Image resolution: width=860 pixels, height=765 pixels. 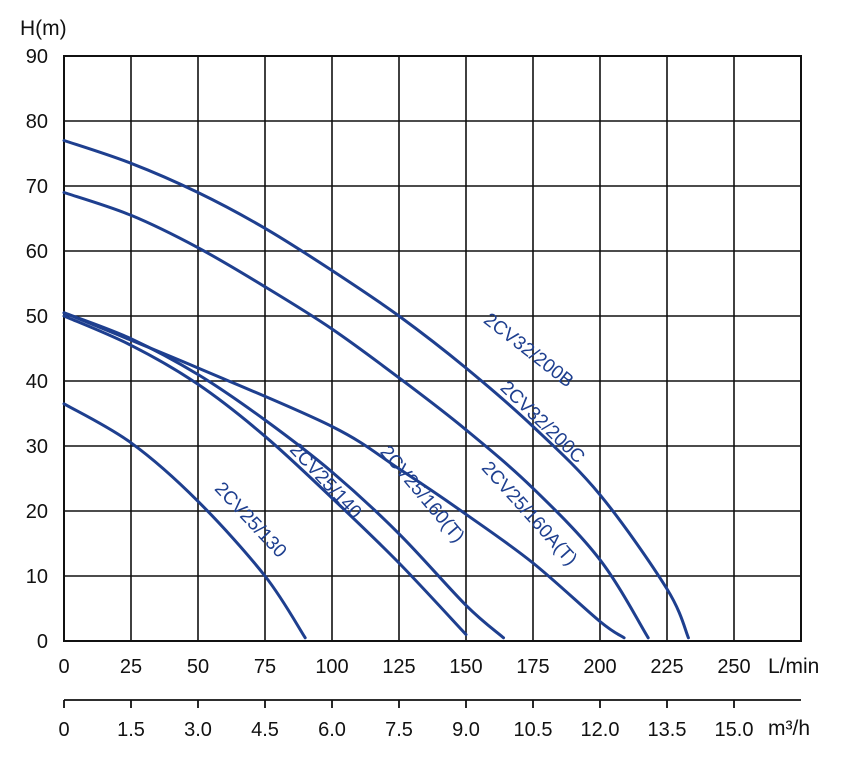 I want to click on x2-tick-label-8: 12.0, so click(x=600, y=730).